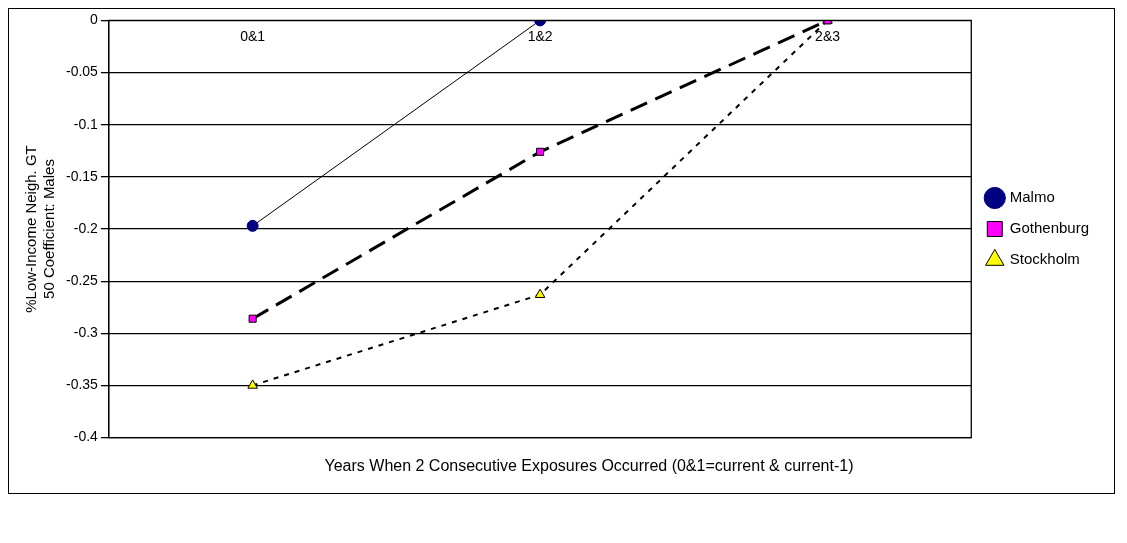 The width and height of the screenshot is (1127, 543). I want to click on legend-label: Gothenburg, so click(1049, 228).